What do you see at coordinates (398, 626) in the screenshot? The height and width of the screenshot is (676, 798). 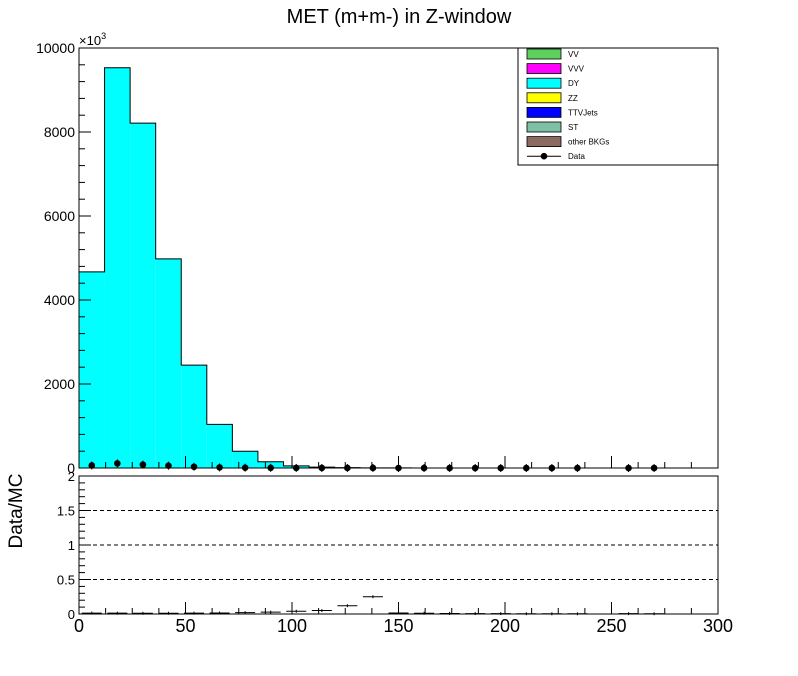 I see `x-tick-label: 150` at bounding box center [398, 626].